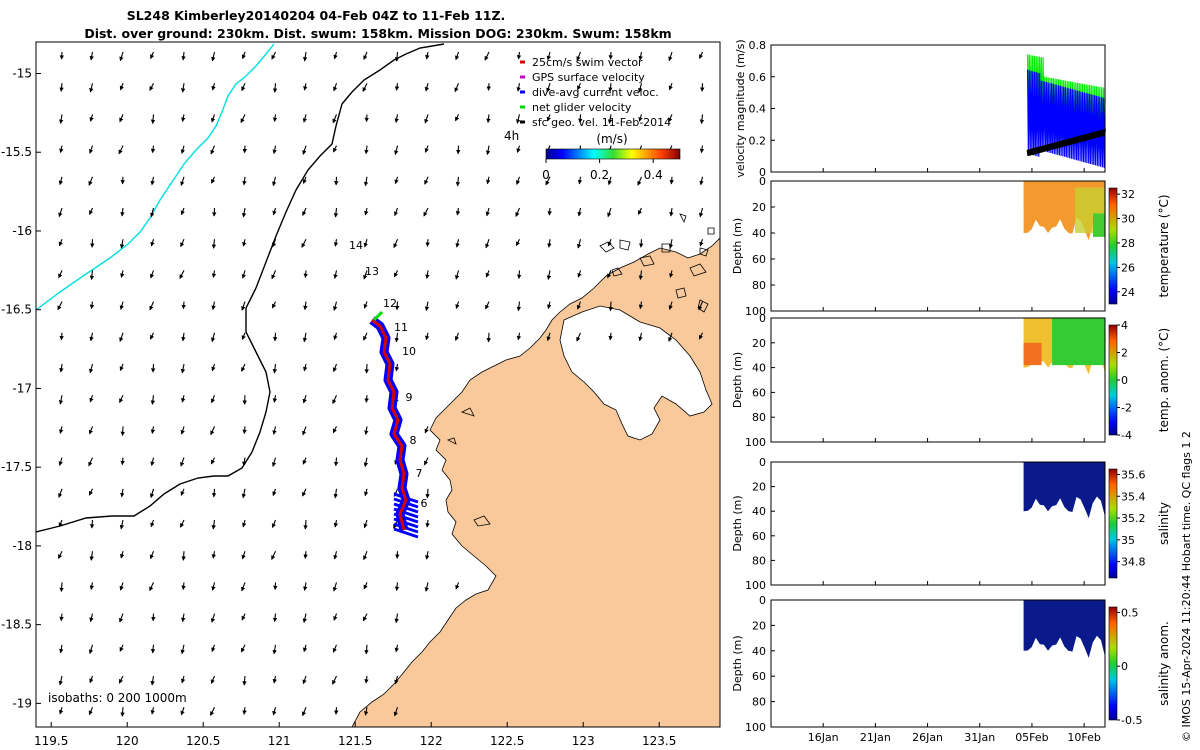 The image size is (1200, 750). What do you see at coordinates (1078, 342) in the screenshot?
I see `section-patch-green-zone` at bounding box center [1078, 342].